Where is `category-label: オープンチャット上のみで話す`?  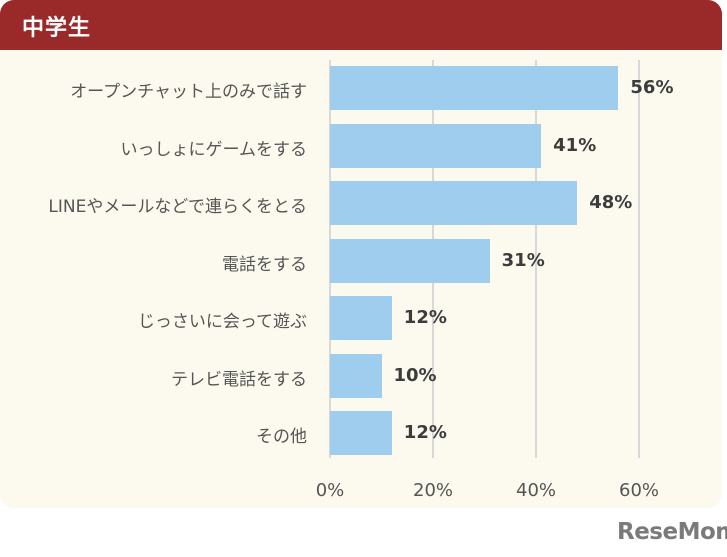 category-label: オープンチャット上のみで話す is located at coordinates (188, 92).